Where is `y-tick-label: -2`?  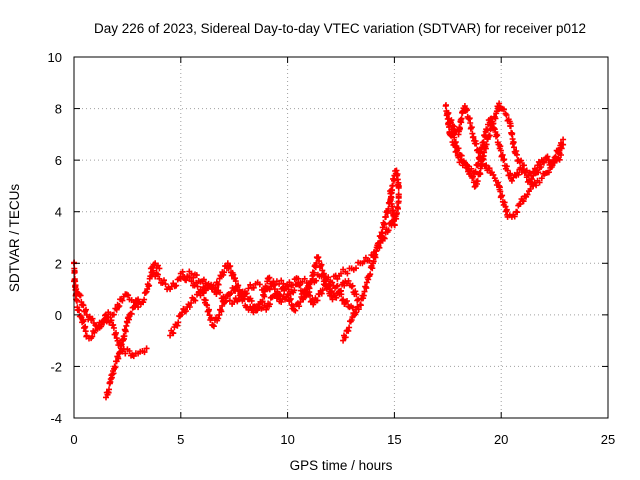
y-tick-label: -2 is located at coordinates (56, 366).